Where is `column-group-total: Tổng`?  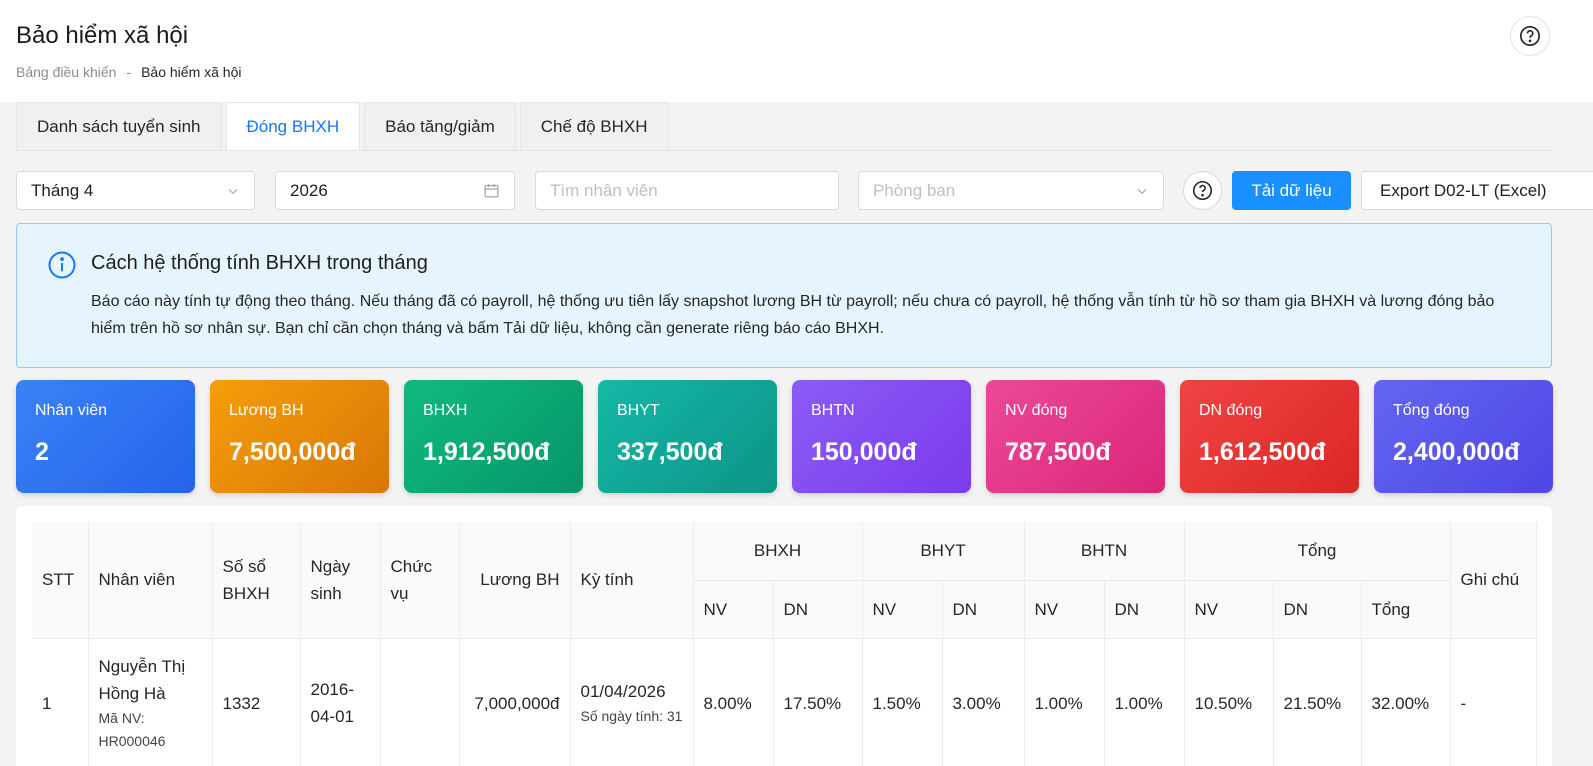 column-group-total: Tổng is located at coordinates (1317, 551).